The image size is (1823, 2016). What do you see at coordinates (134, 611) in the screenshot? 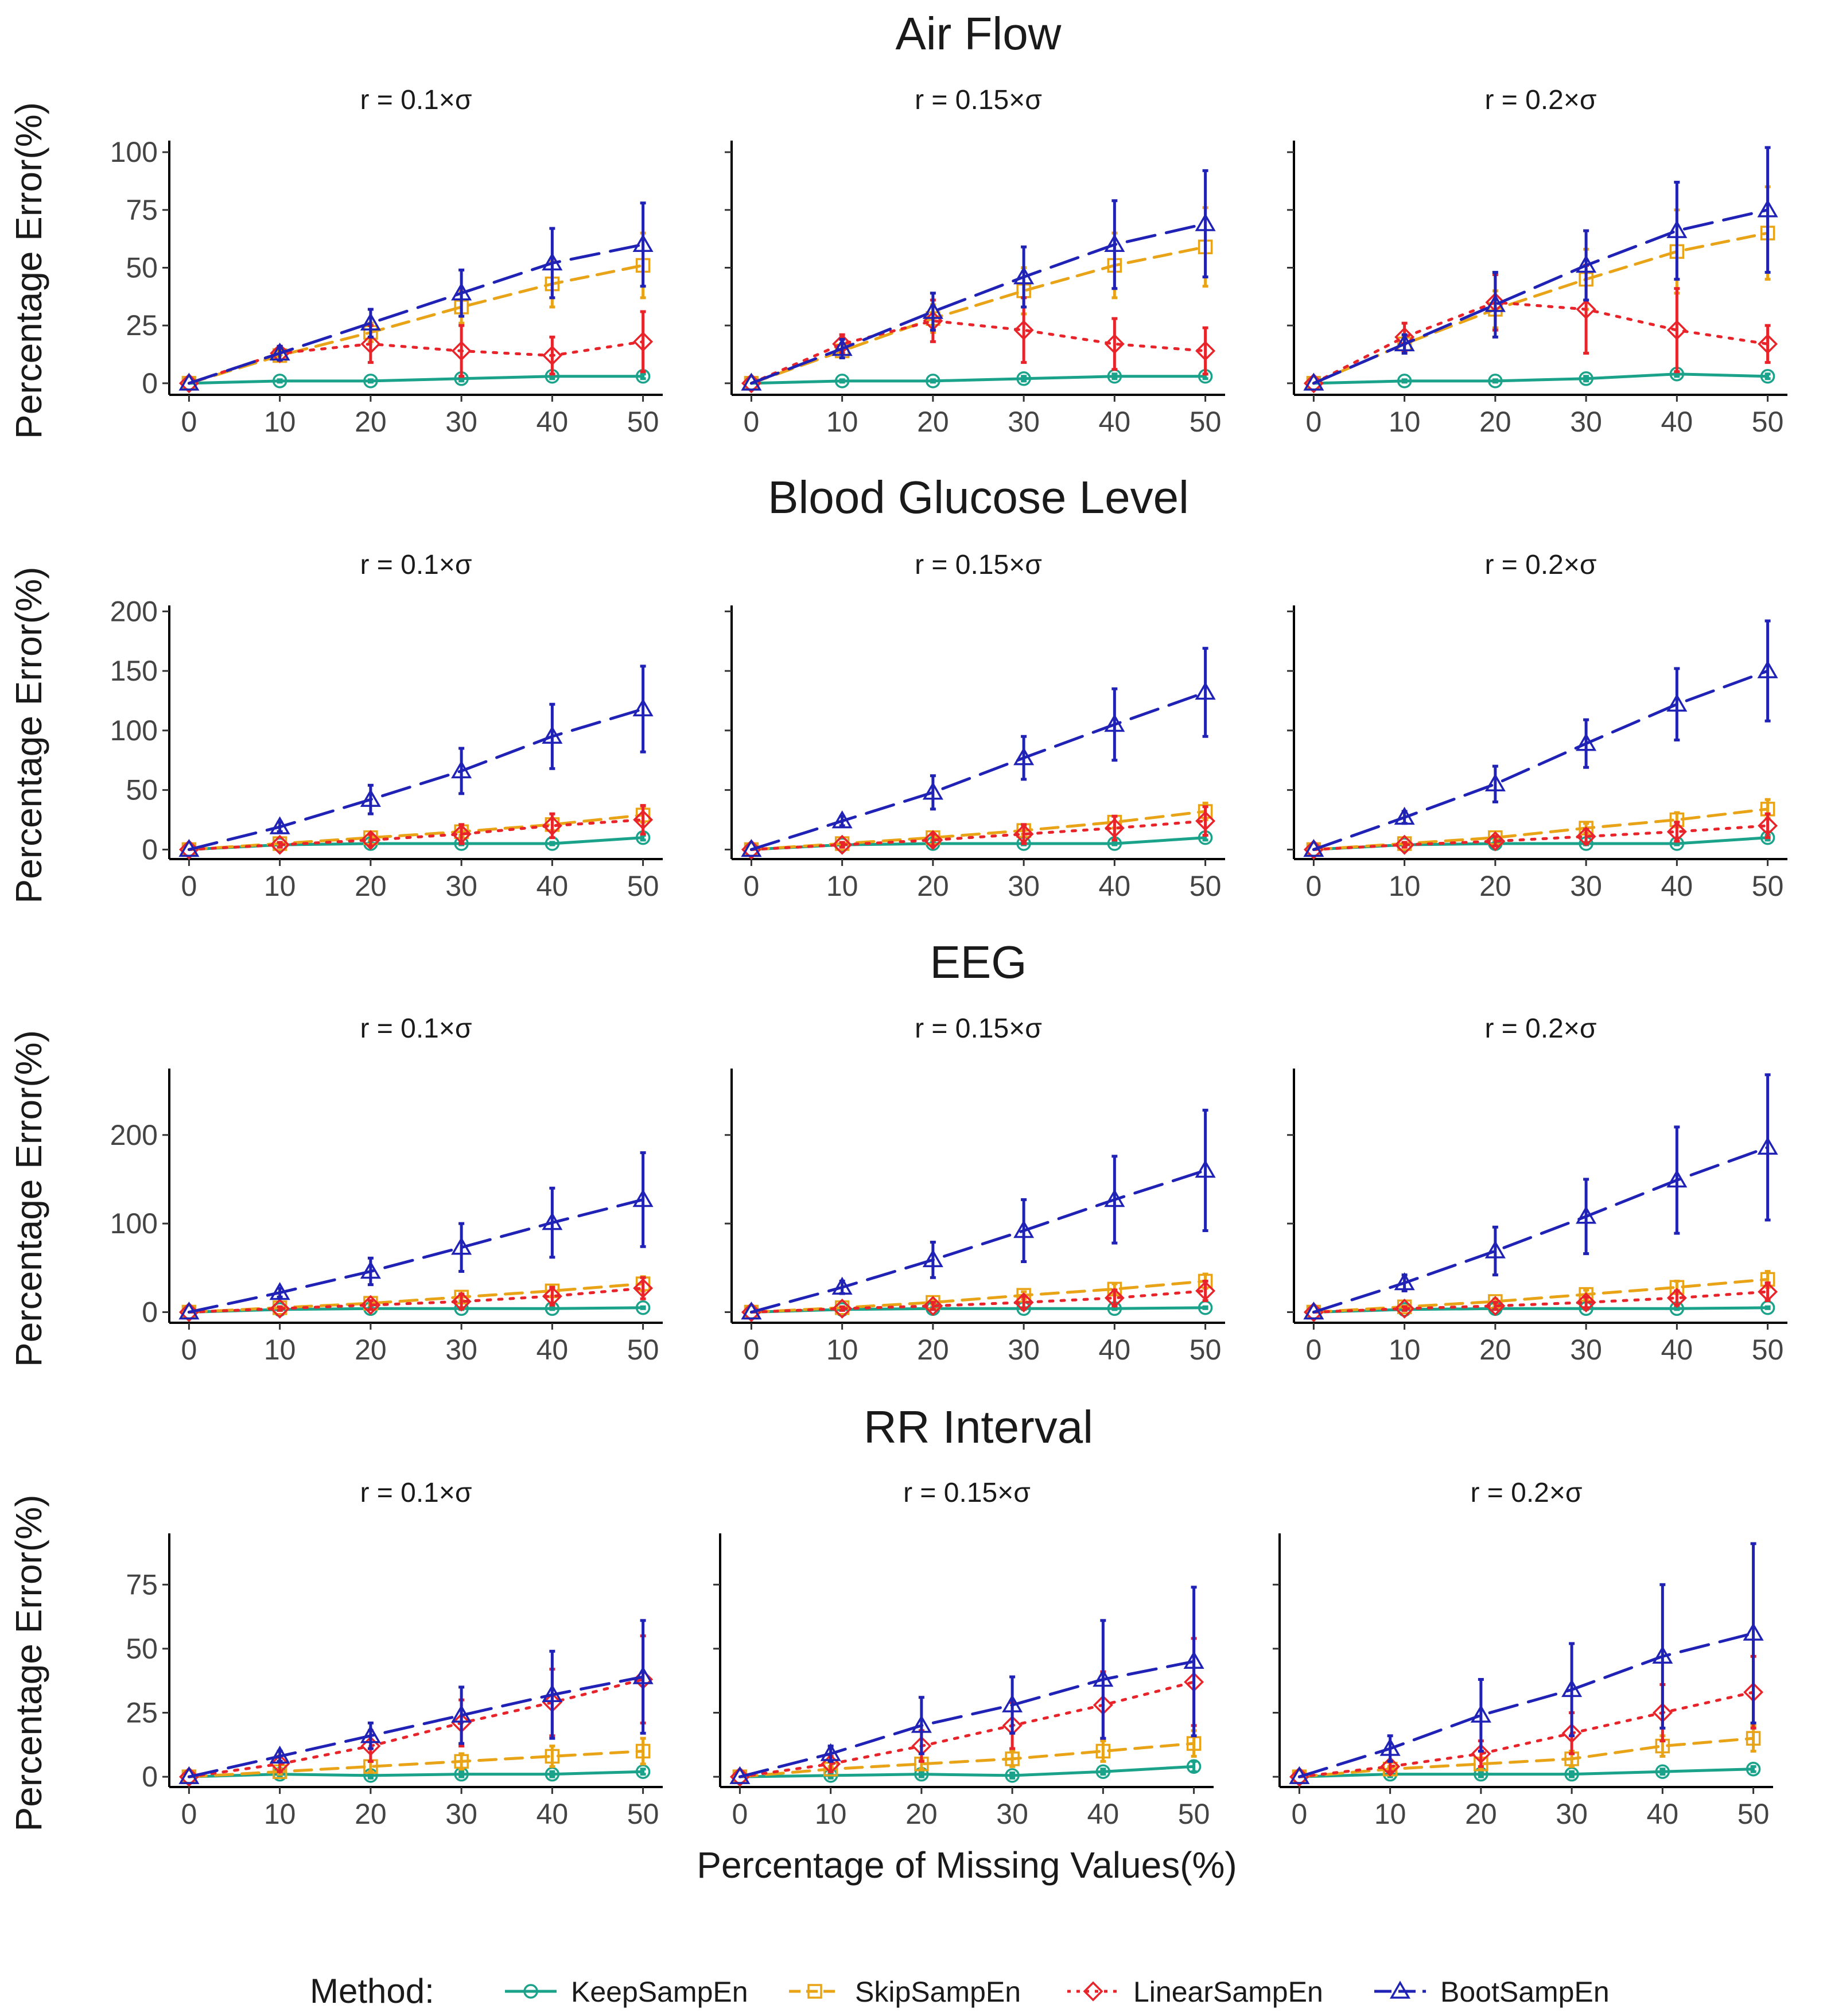
I see `y-tick-label: 200` at bounding box center [134, 611].